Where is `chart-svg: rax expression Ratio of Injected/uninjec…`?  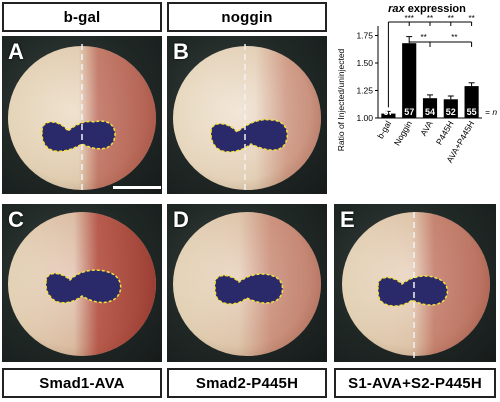
chart-svg: rax expression Ratio of Injected/uninjec… is located at coordinates (416, 83).